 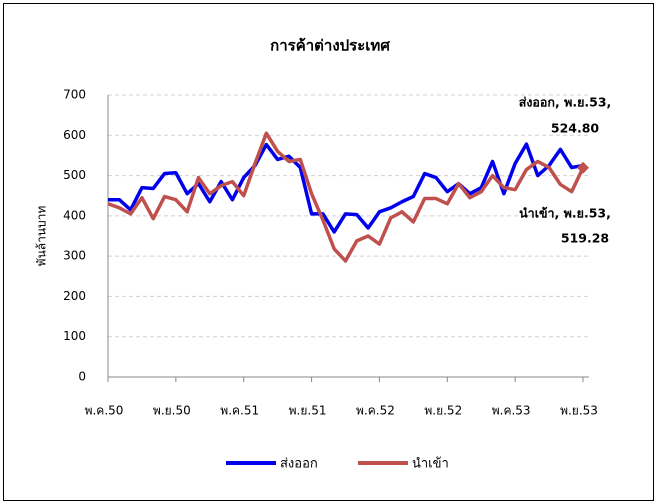 What do you see at coordinates (579, 411) in the screenshot?
I see `x-tick-label: พ.ย.53` at bounding box center [579, 411].